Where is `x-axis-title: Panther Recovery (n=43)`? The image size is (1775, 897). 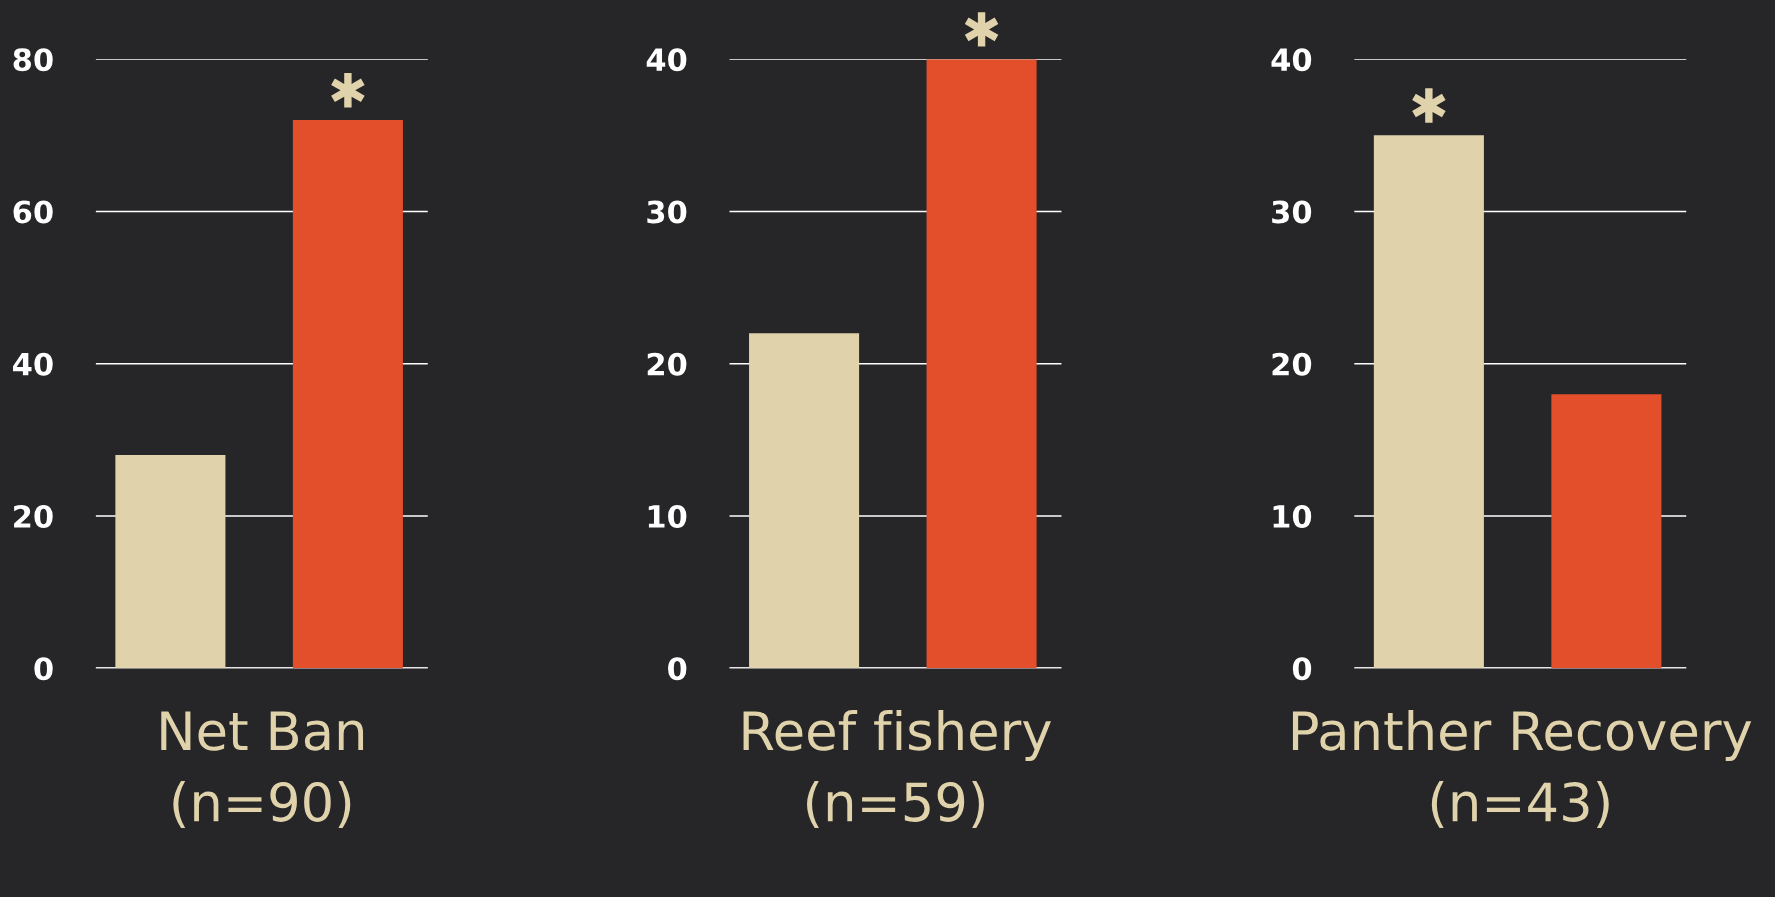
x-axis-title: Panther Recovery (n=43) is located at coordinates (1522, 769).